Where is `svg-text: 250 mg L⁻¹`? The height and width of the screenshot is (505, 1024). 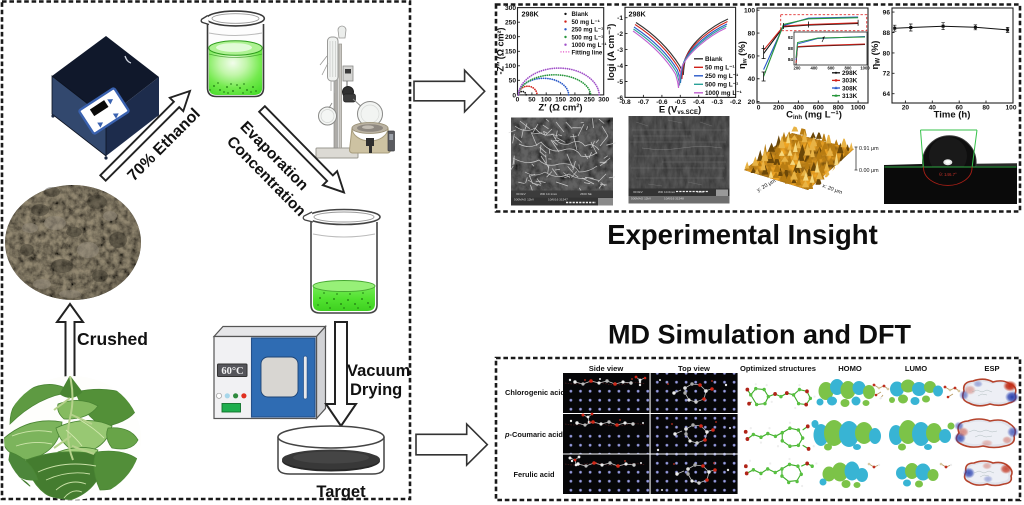 svg-text: 250 mg L⁻¹ is located at coordinates (588, 30).